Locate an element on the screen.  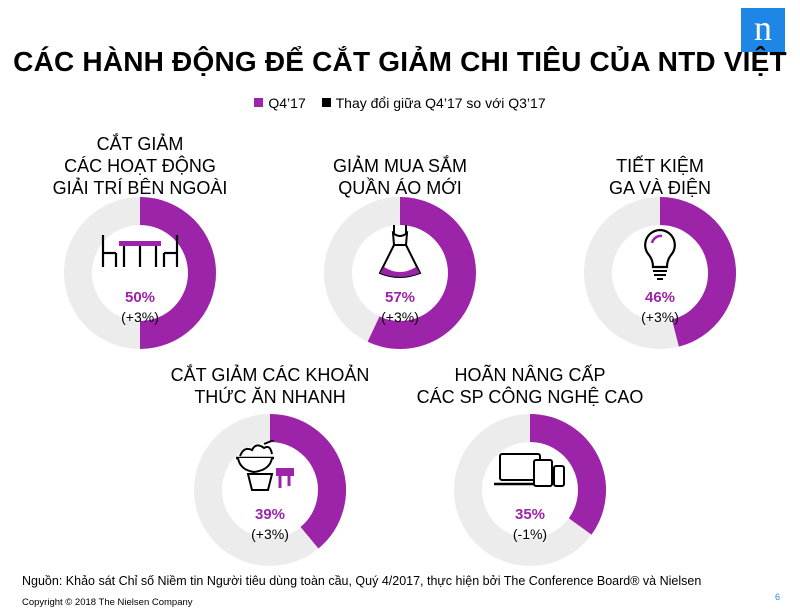
legend: Q4’17 Thay đổi giữa Q4’17 so với Q3’17 is located at coordinates (400, 103).